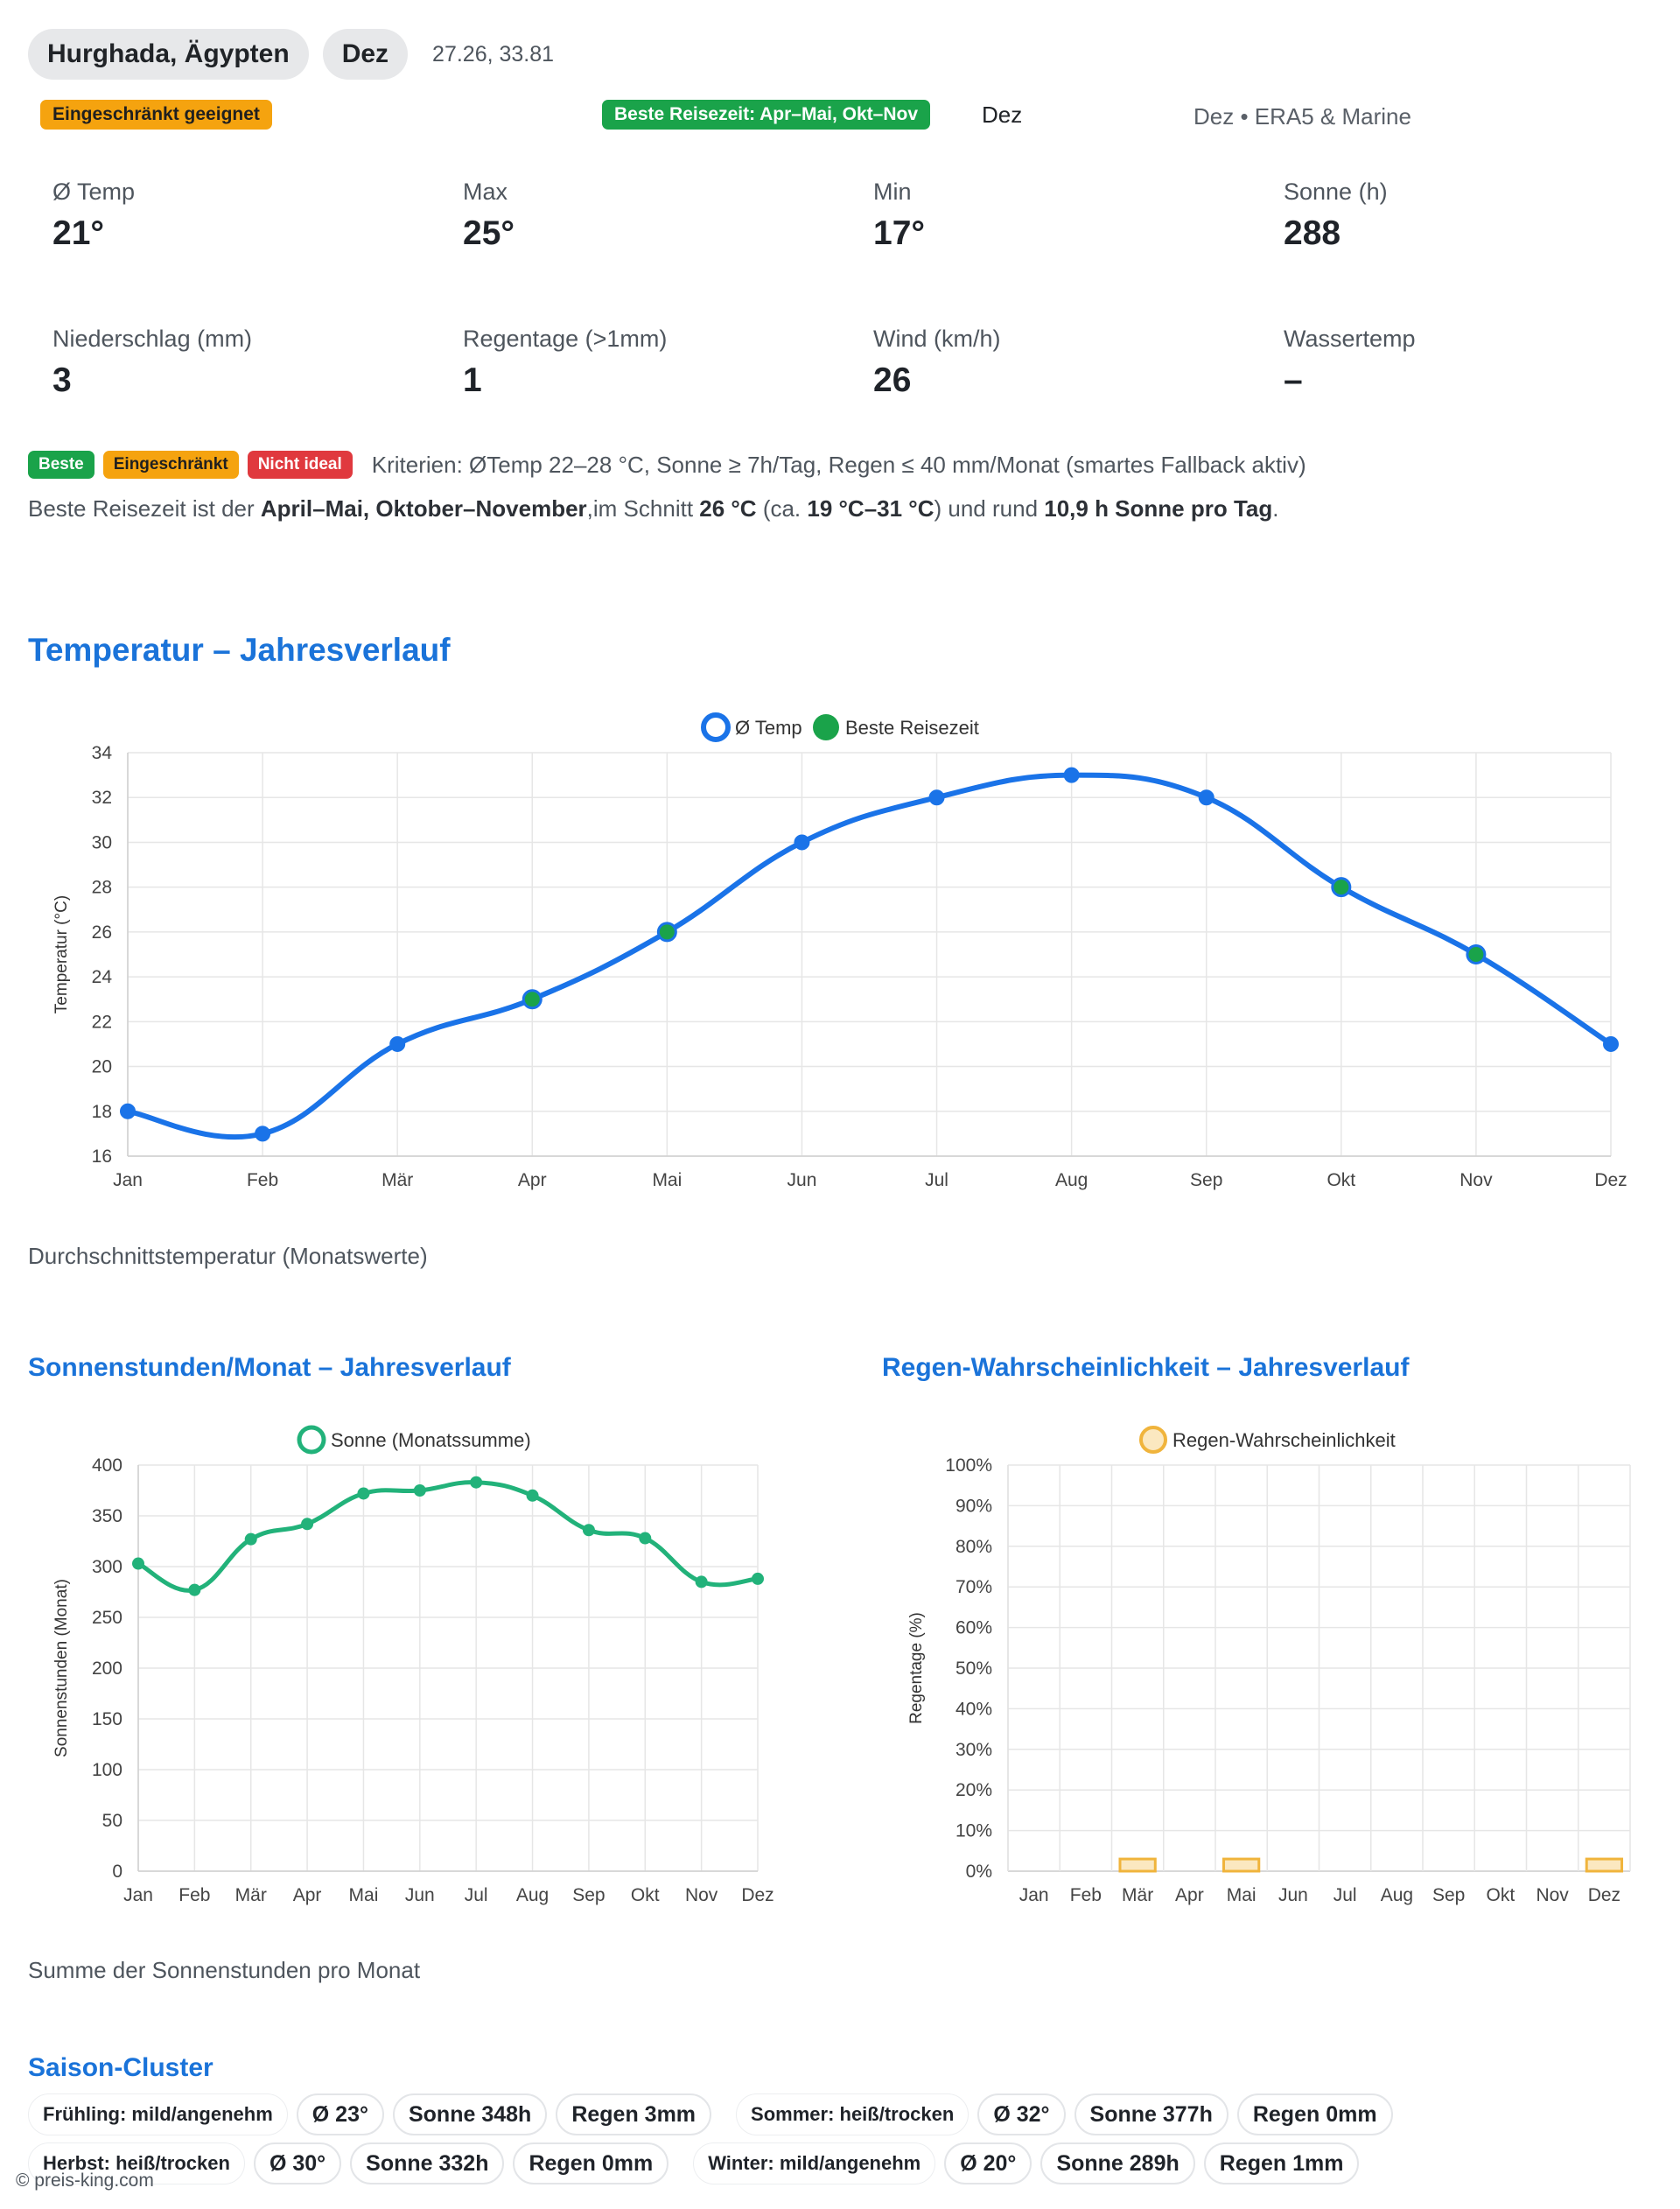 The height and width of the screenshot is (2209, 1680). What do you see at coordinates (102, 1022) in the screenshot?
I see `y-tick-label: 22` at bounding box center [102, 1022].